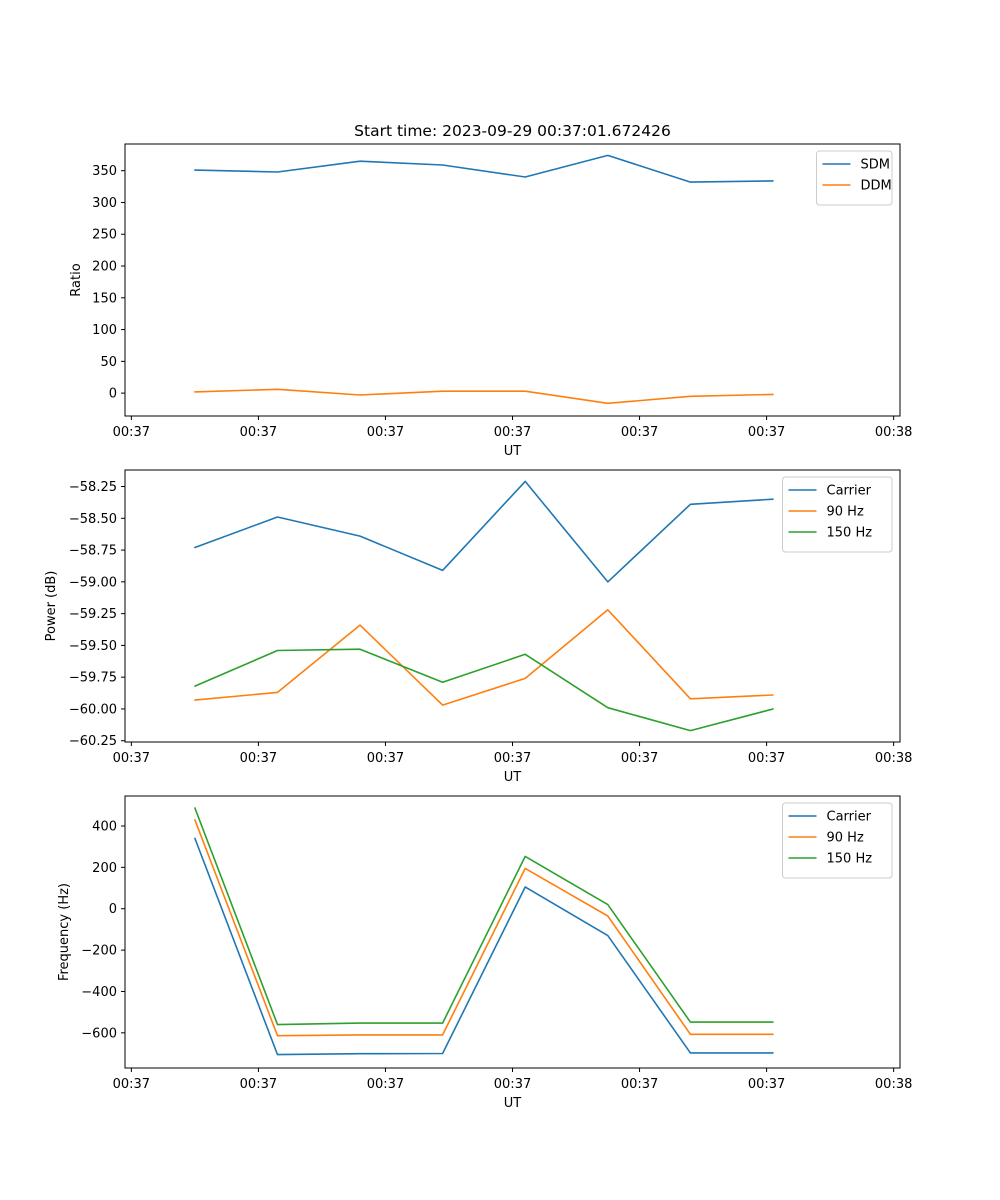 This screenshot has height=1200, width=1000. Describe the element at coordinates (108, 362) in the screenshot. I see `y-tick-label: 50` at that location.